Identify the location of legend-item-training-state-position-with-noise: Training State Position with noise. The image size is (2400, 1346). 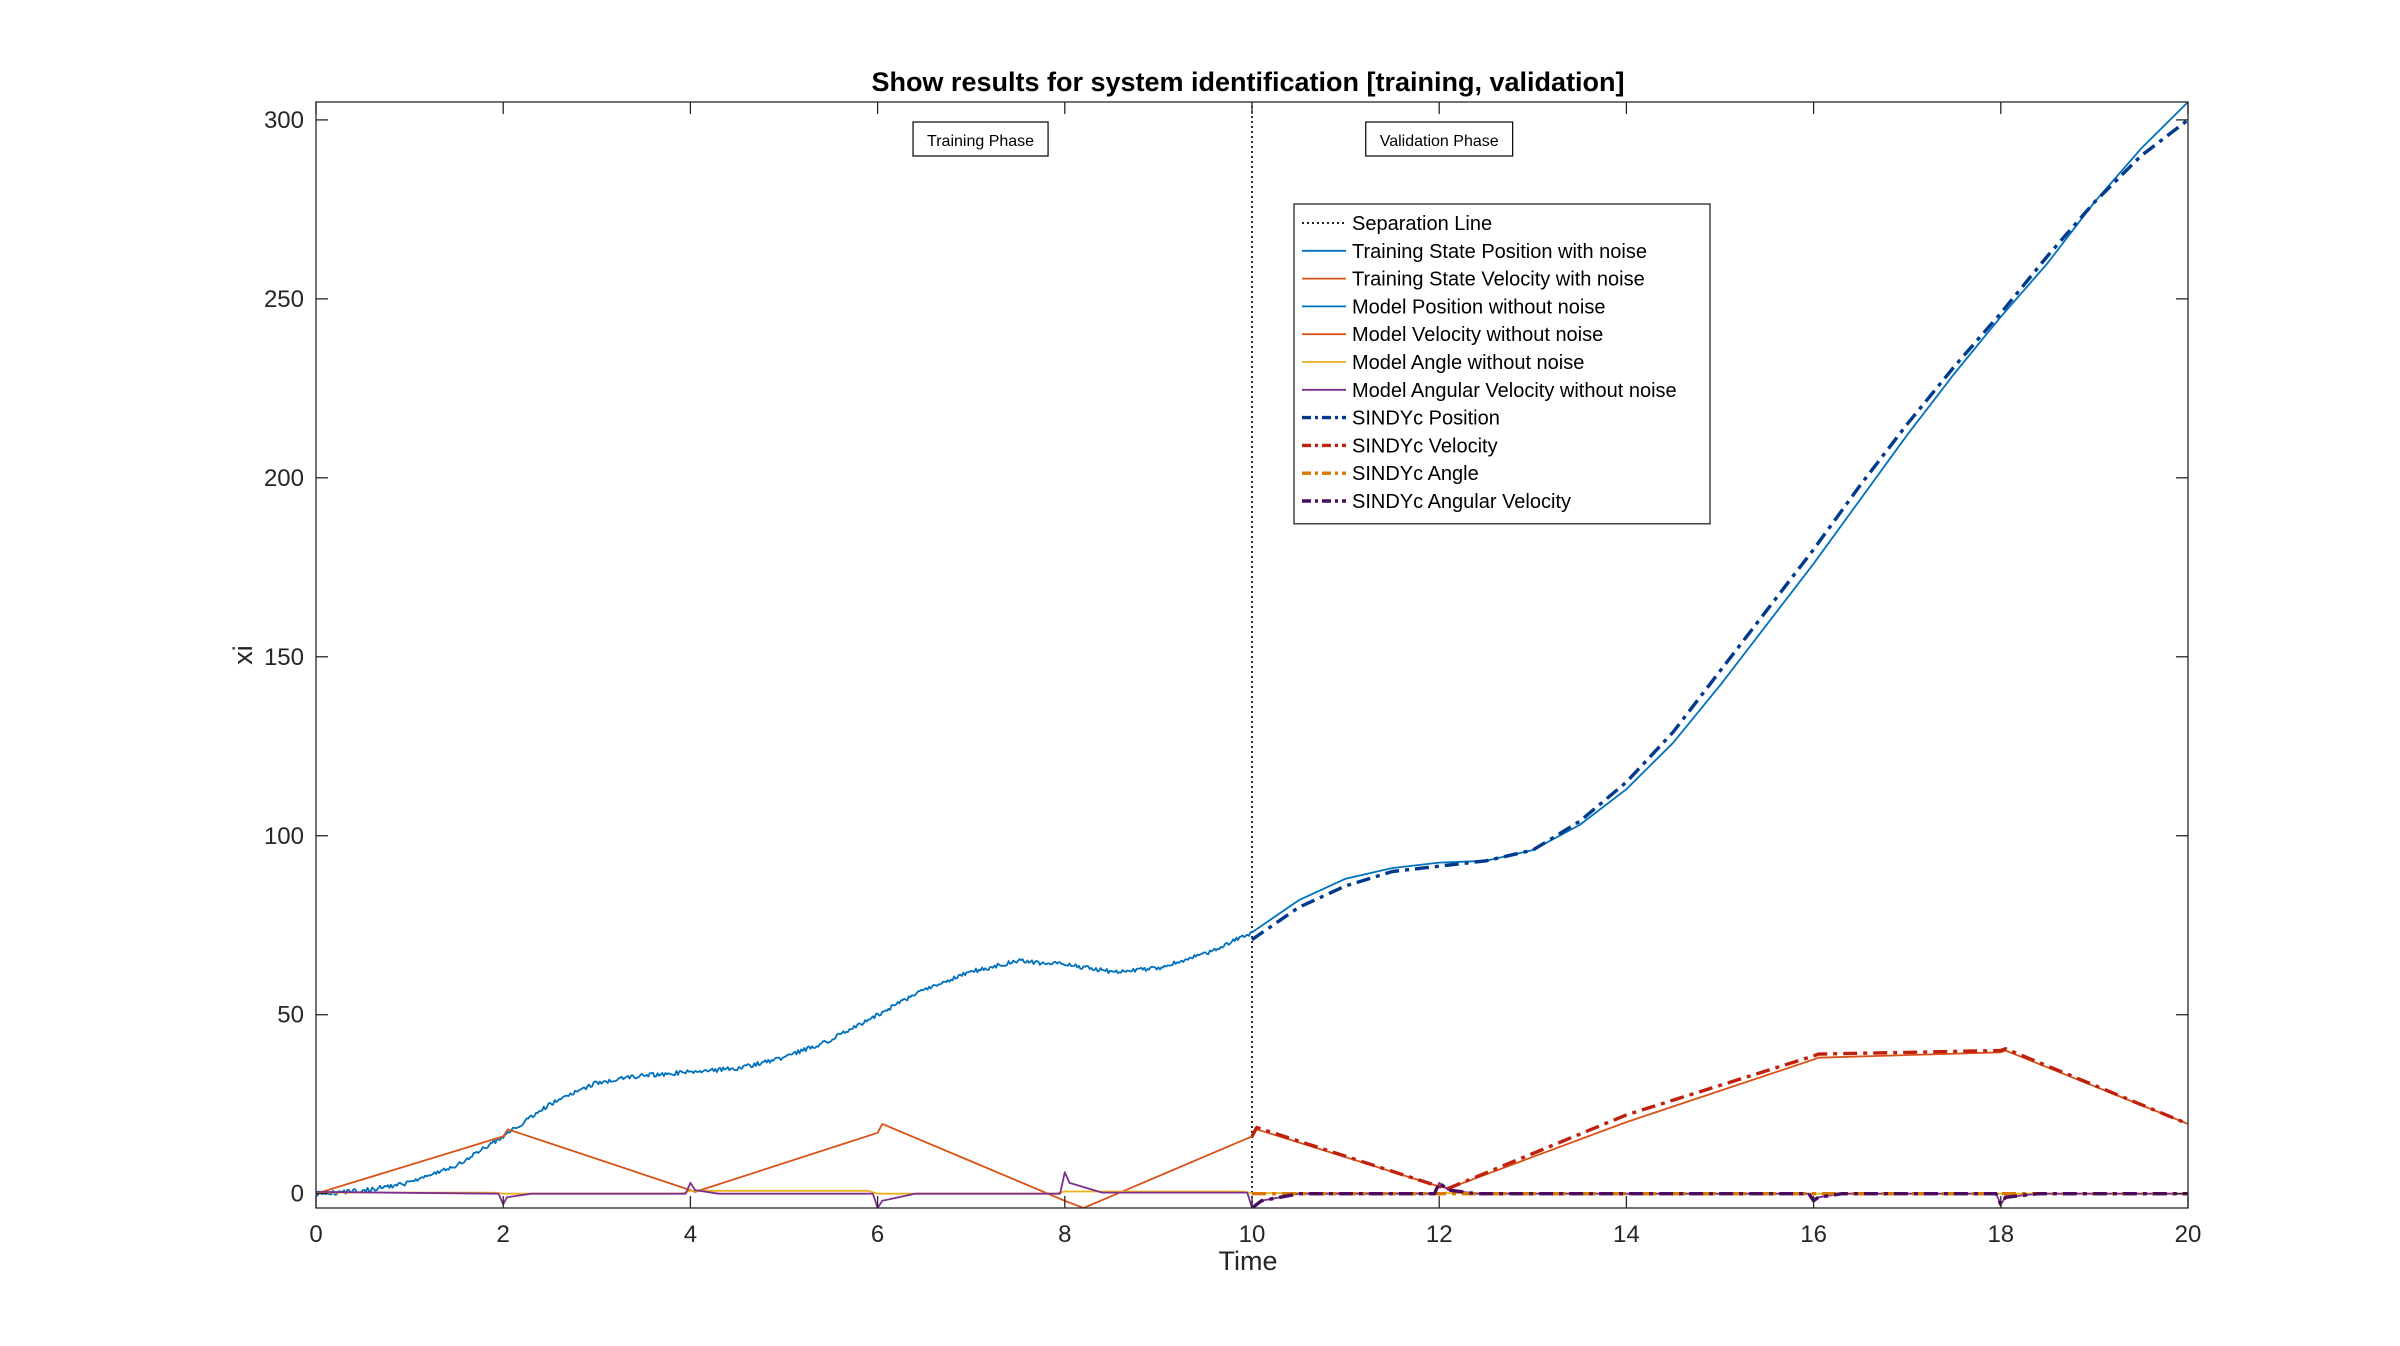
(1474, 252).